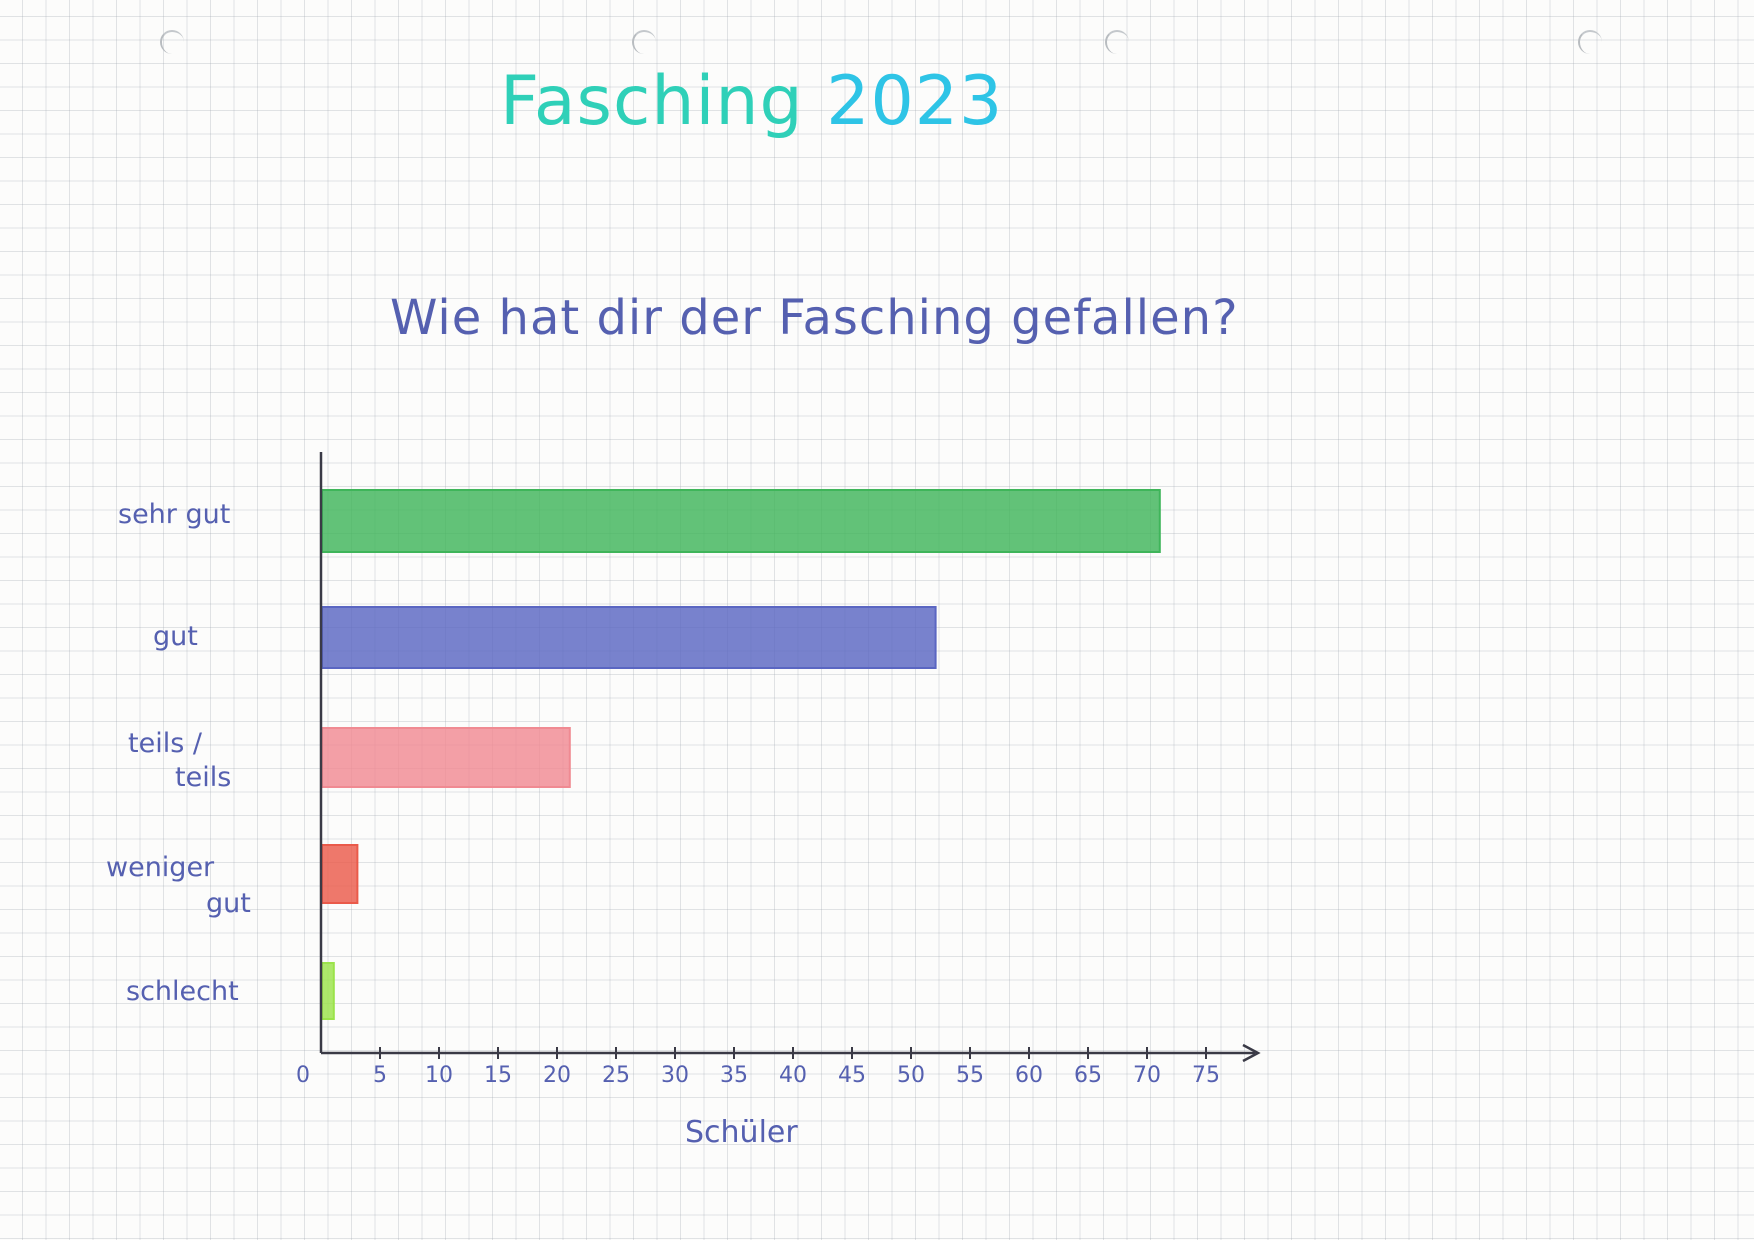 This screenshot has height=1240, width=1754. I want to click on category-label: teils /, so click(165, 743).